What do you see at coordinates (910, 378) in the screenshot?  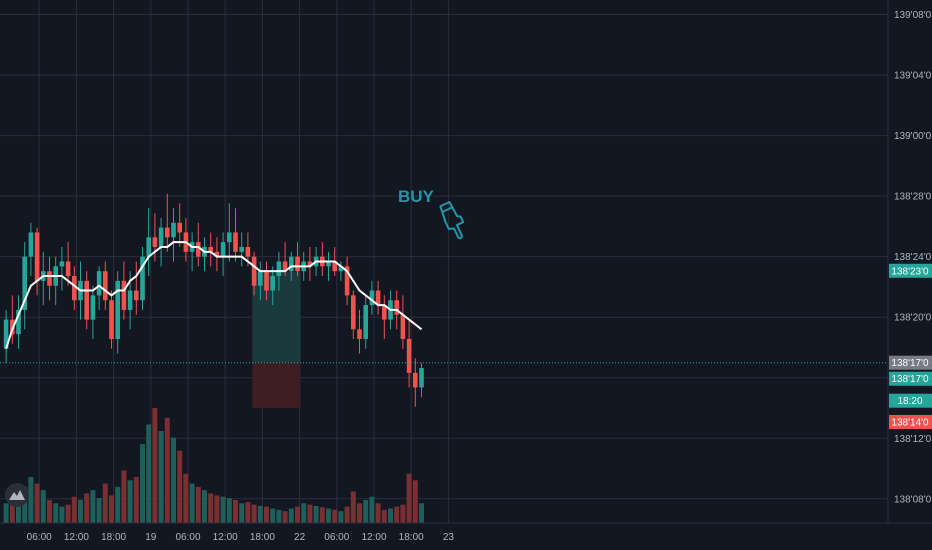 I see `last-price-tag-bg` at bounding box center [910, 378].